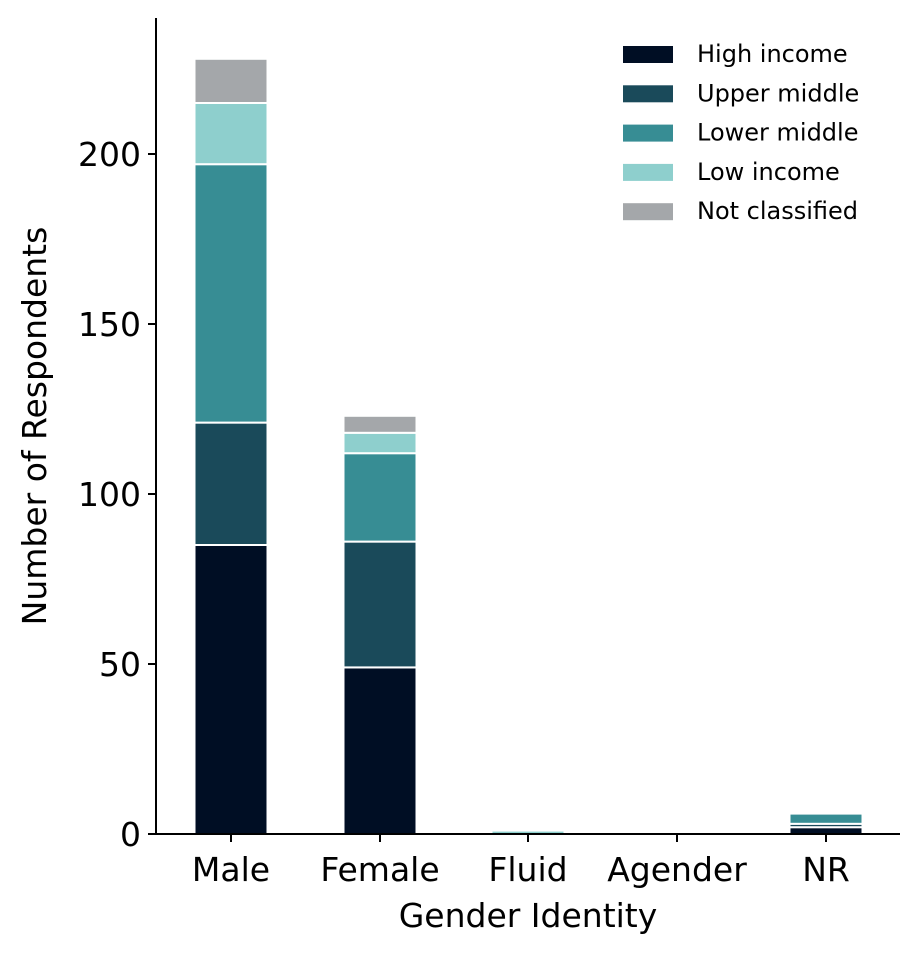 The width and height of the screenshot is (918, 955). I want to click on x-tick-label: Agender, so click(677, 869).